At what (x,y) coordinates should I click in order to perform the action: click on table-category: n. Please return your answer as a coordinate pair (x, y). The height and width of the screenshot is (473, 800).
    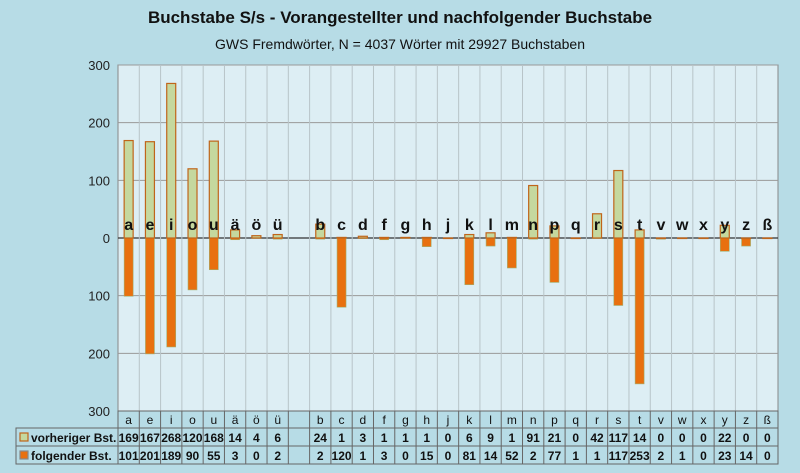
    Looking at the image, I should click on (533, 420).